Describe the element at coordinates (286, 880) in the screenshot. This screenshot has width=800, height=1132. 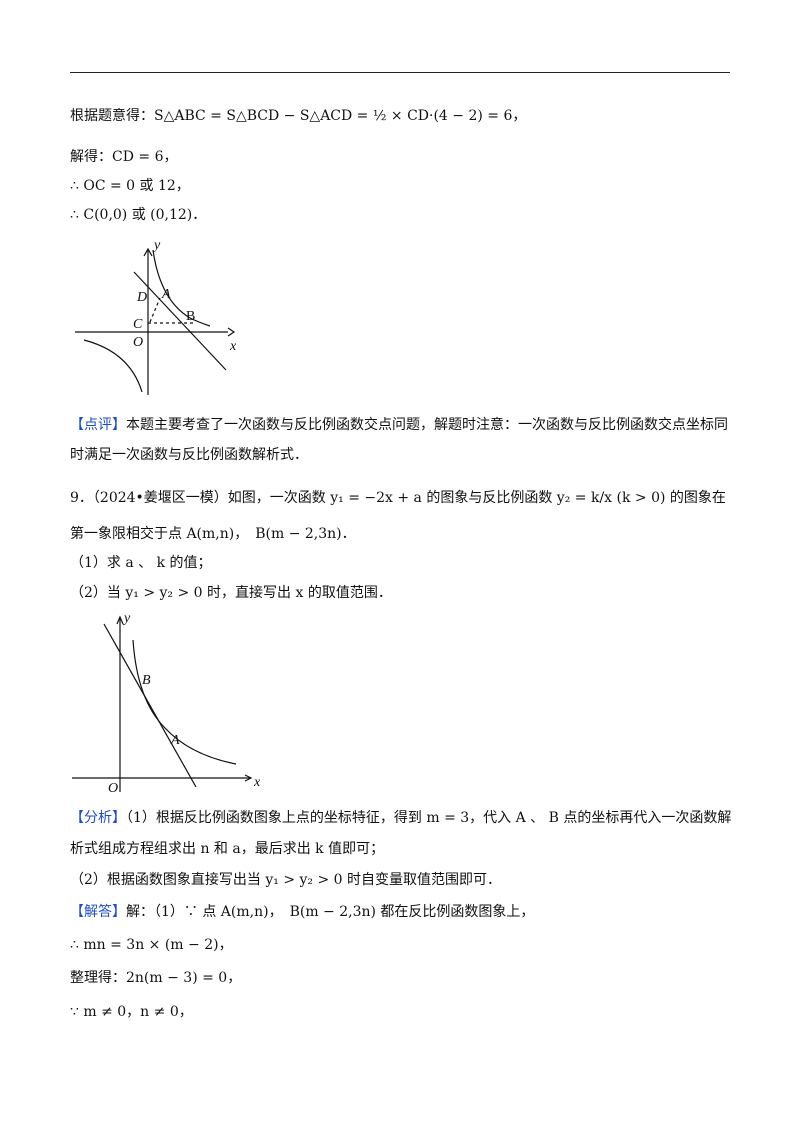
I see `analysis-line: （2）根据函数图象直接写出当 y₁ > y₂ > 0 时自变量取值范围即可．` at that location.